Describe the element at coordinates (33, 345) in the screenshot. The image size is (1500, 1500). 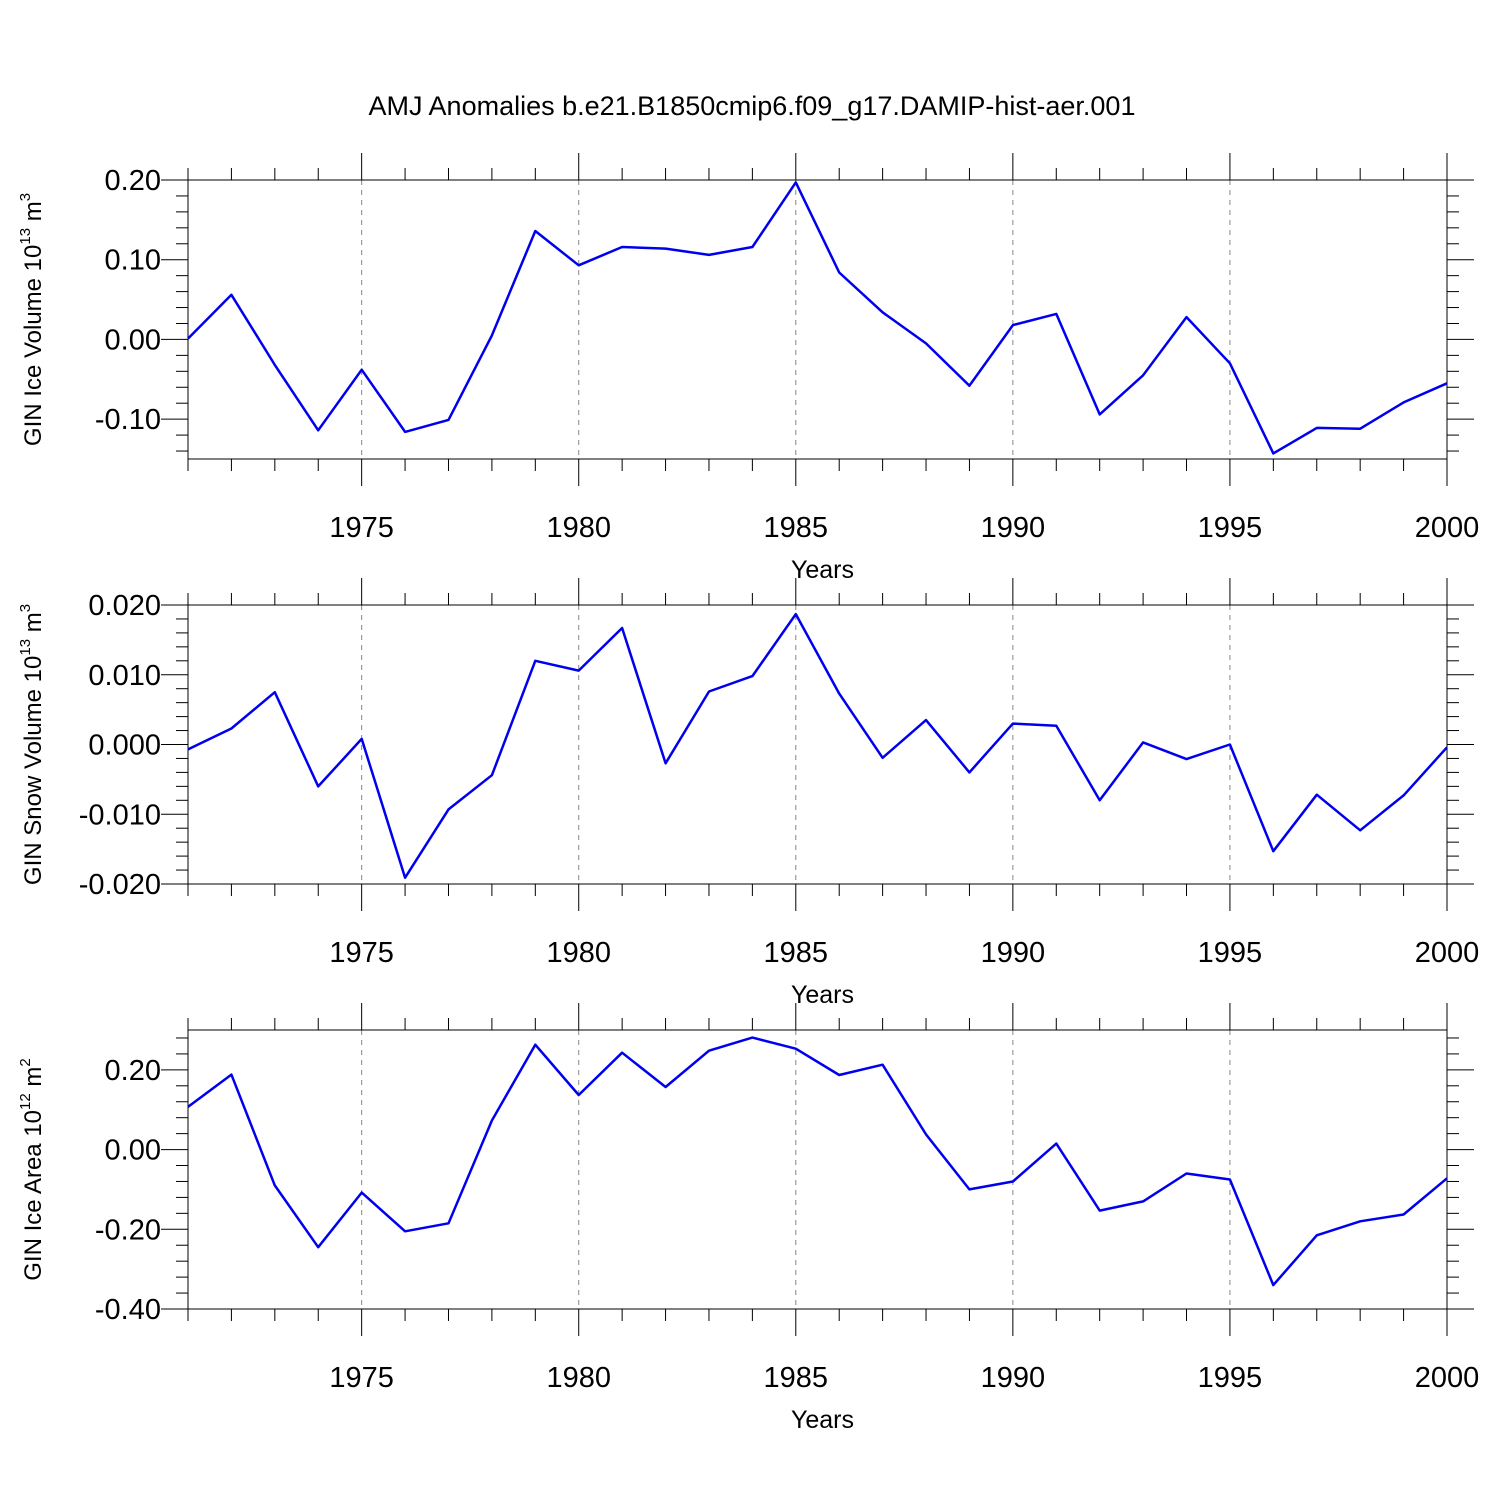
I see `y-axis-label-text: GIN Ice Volume 10` at that location.